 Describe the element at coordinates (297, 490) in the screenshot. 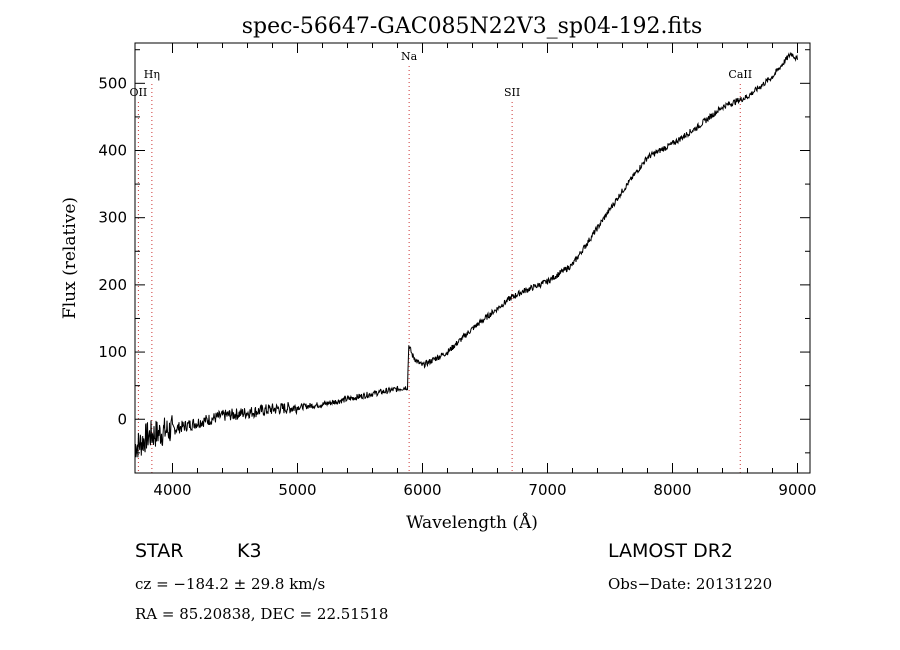

I see `x-tick-label: 5000` at that location.